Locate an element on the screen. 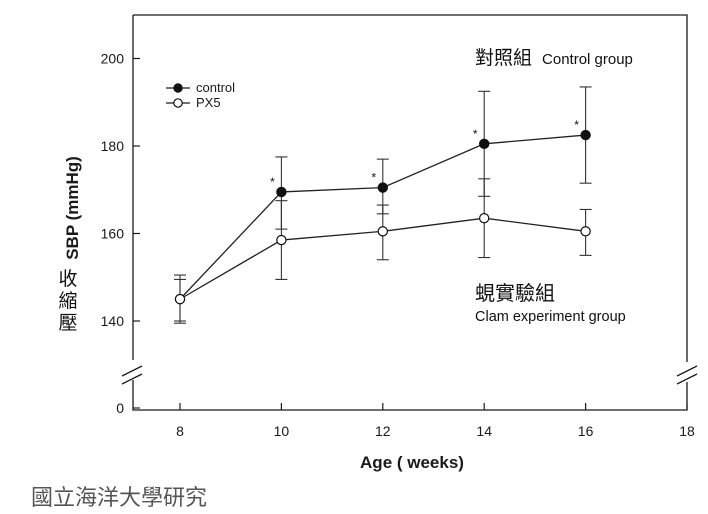 The height and width of the screenshot is (514, 708). legend-item-control: control is located at coordinates (200, 87).